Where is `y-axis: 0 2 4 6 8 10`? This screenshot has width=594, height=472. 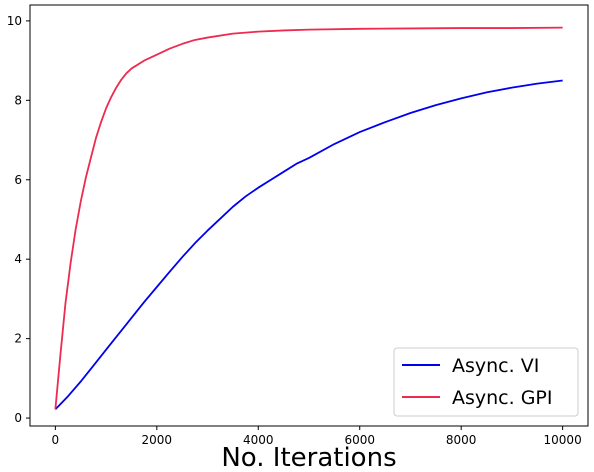 y-axis: 0 2 4 6 8 10 is located at coordinates (18, 219).